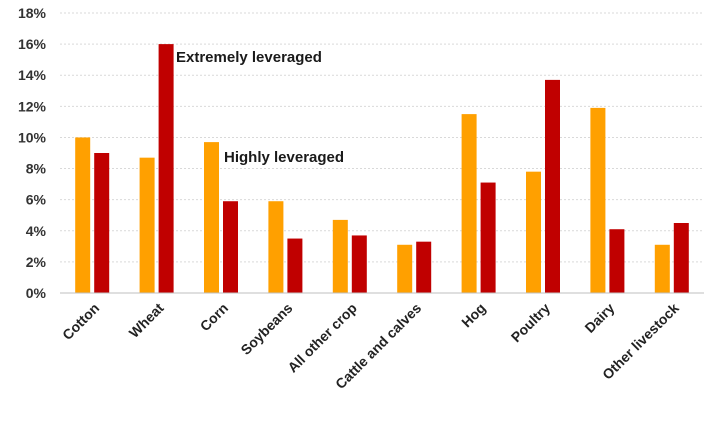 Image resolution: width=713 pixels, height=433 pixels. I want to click on annotation-highly-leveraged: Highly leveraged, so click(284, 157).